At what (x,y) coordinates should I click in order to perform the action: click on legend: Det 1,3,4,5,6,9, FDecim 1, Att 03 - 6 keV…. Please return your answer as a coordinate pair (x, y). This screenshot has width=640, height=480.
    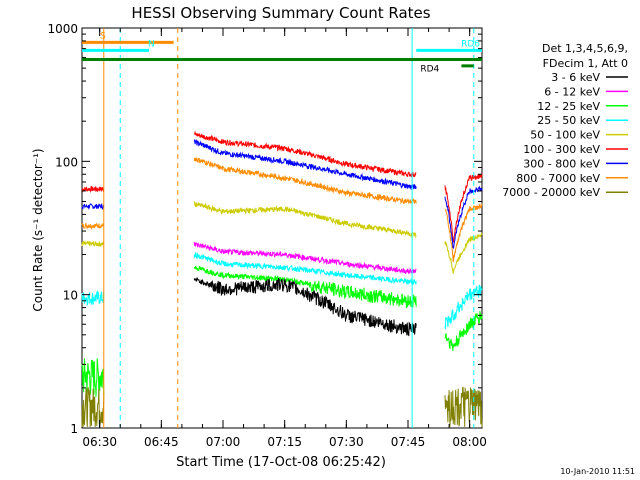
    Looking at the image, I should click on (565, 120).